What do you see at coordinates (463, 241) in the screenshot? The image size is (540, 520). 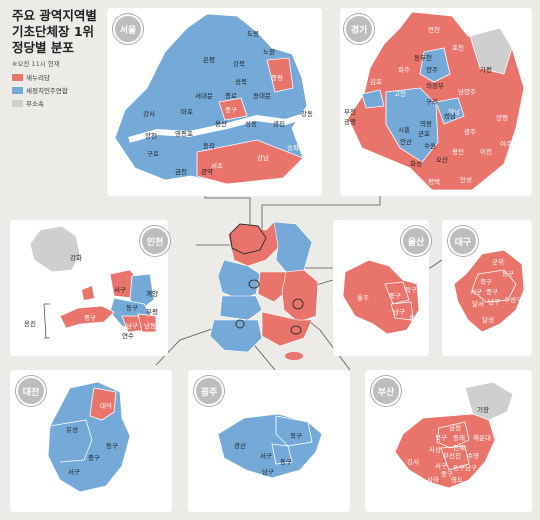 I see `badge-daegu: 대구` at bounding box center [463, 241].